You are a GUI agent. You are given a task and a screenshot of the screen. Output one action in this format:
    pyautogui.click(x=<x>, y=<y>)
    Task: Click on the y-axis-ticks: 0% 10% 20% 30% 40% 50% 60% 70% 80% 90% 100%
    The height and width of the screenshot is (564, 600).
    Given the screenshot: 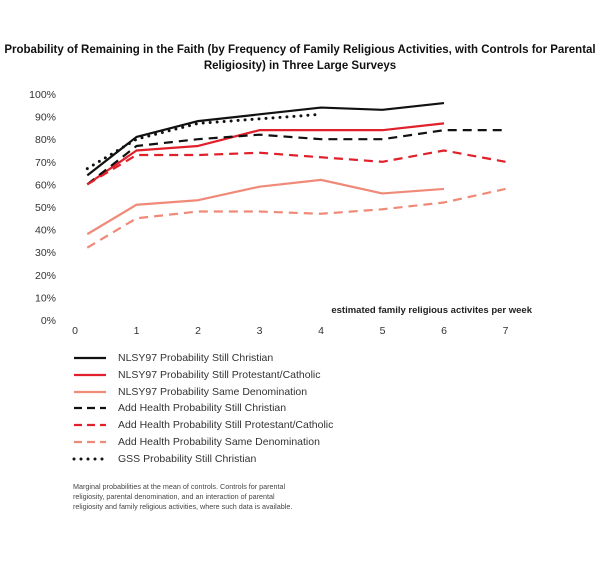 What is the action you would take?
    pyautogui.click(x=42, y=208)
    